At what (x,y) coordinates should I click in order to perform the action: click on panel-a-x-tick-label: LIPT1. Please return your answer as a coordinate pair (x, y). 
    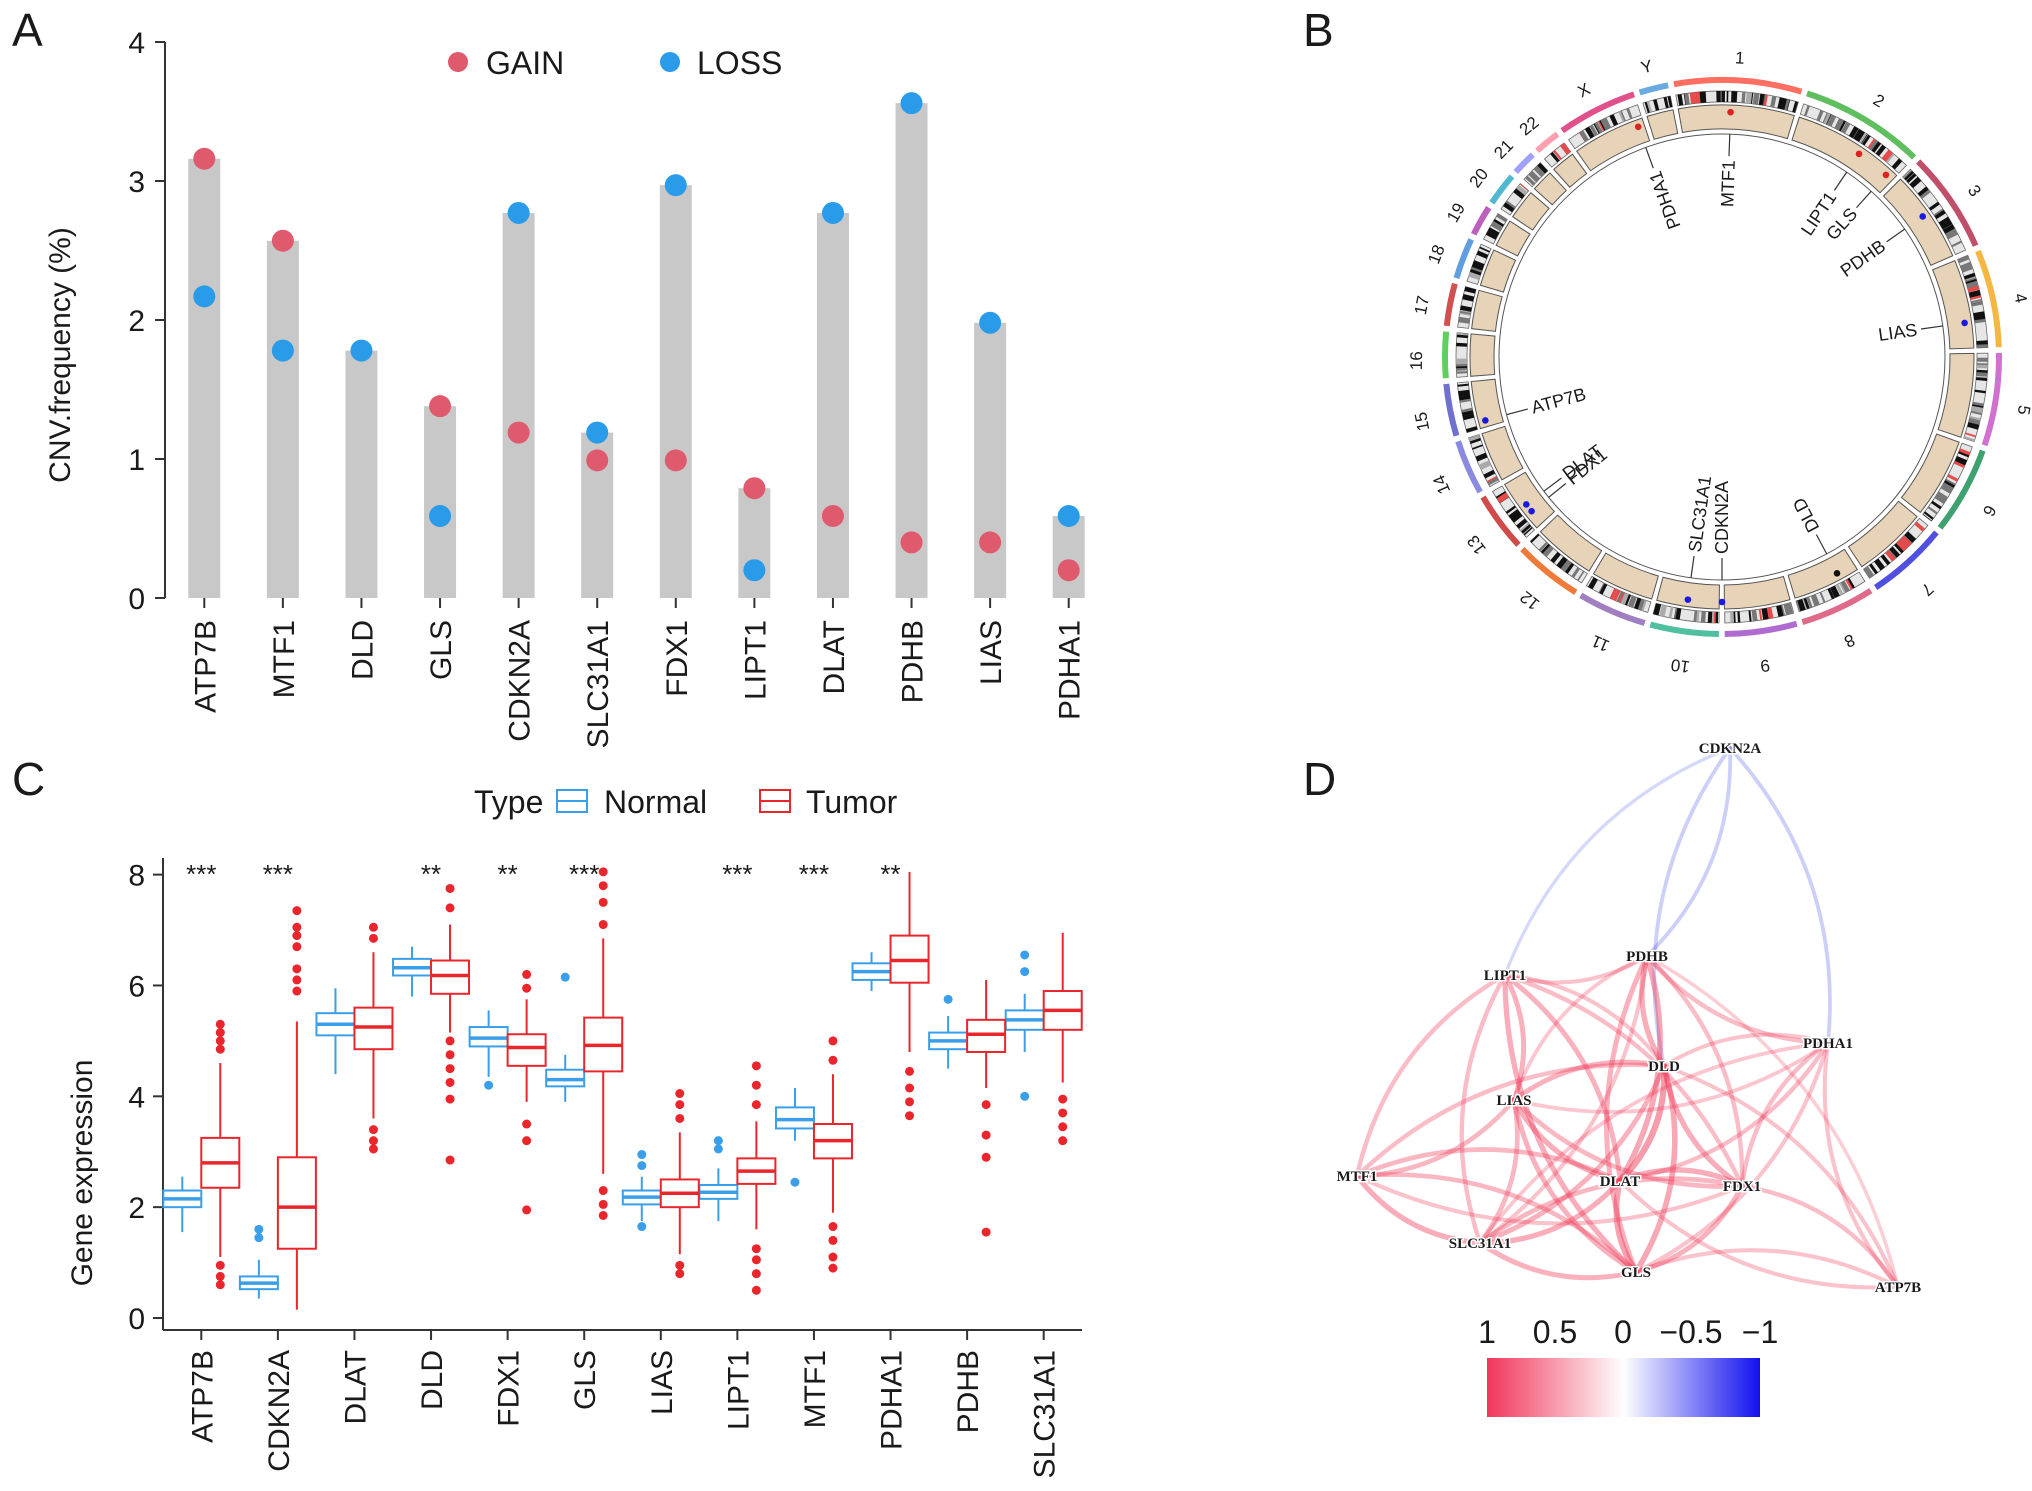
    Looking at the image, I should click on (755, 660).